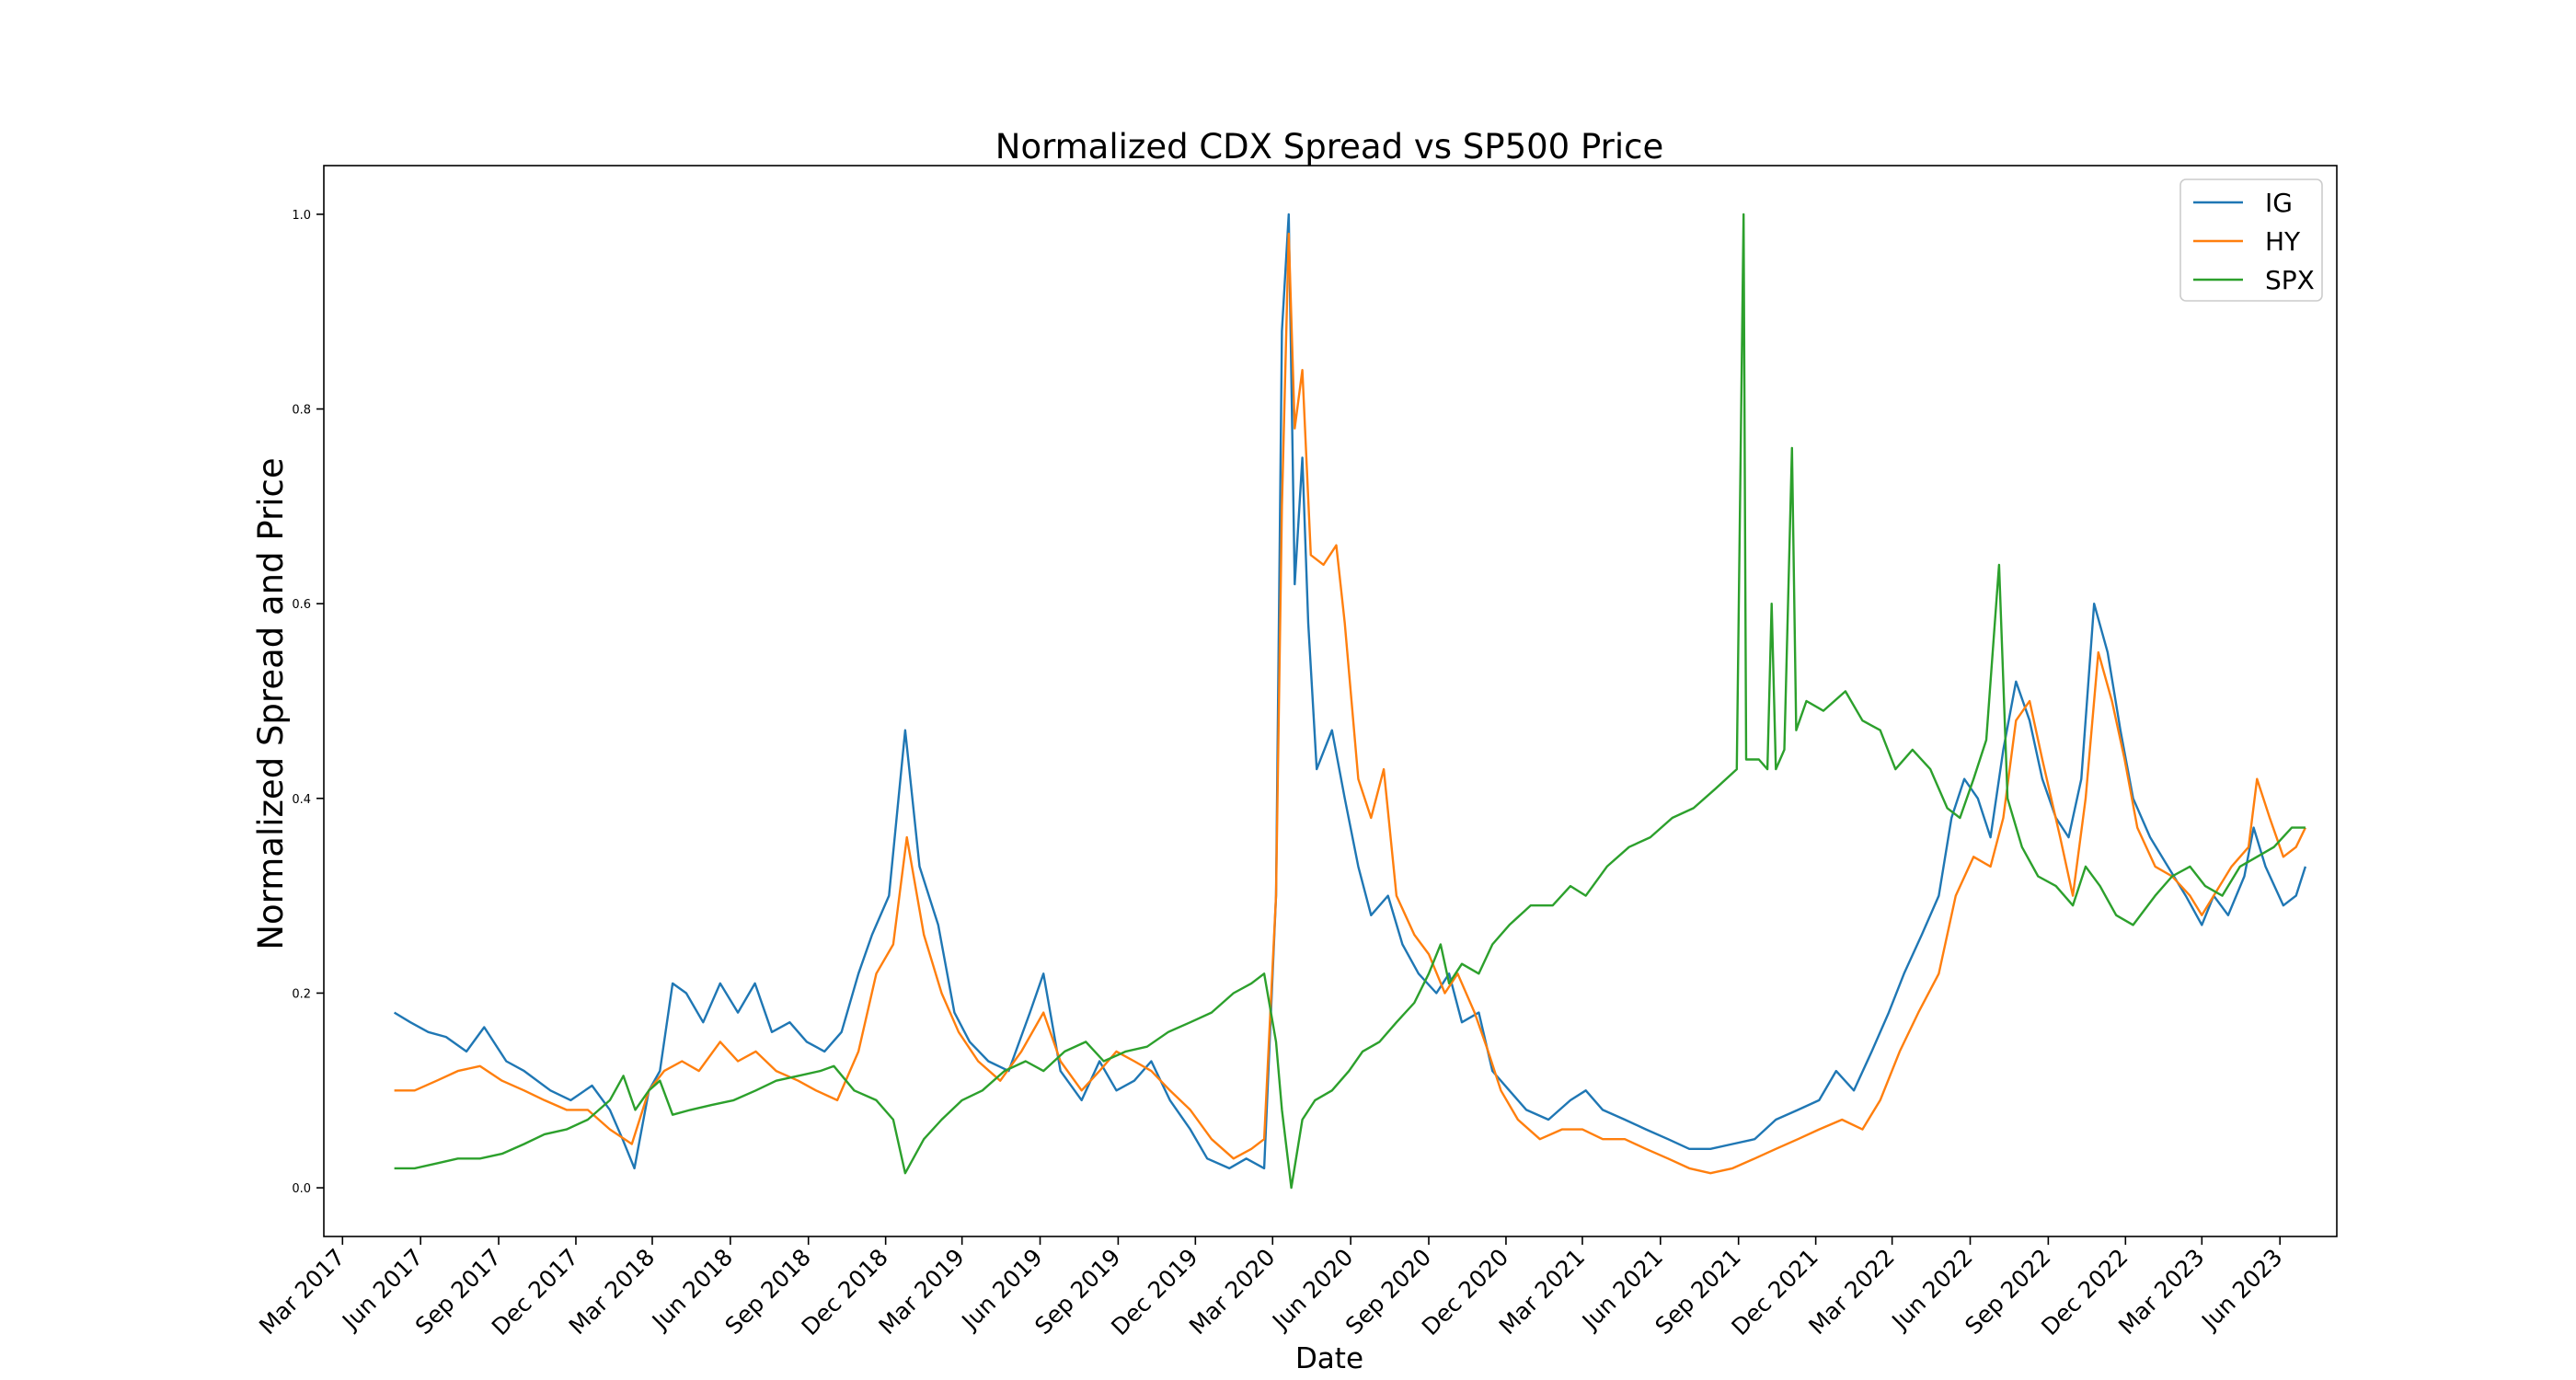 This screenshot has height=1380, width=2576. I want to click on legend: IG HY SPX, so click(2251, 240).